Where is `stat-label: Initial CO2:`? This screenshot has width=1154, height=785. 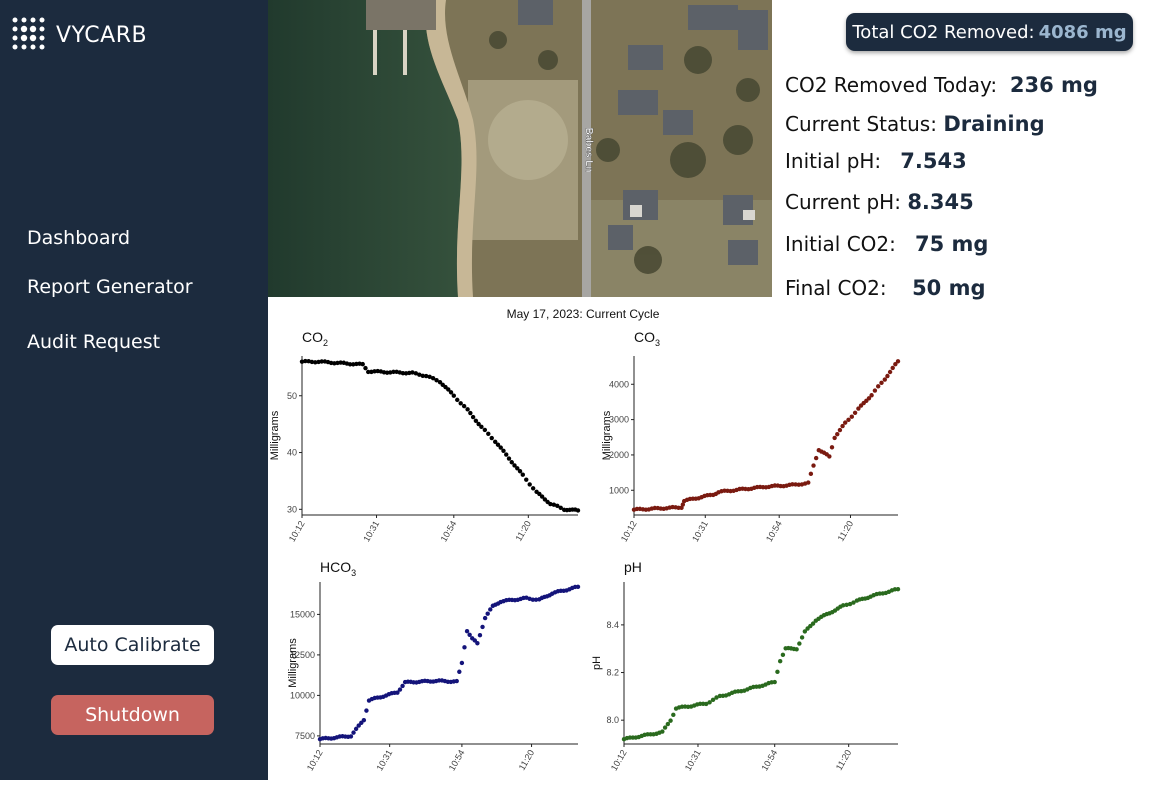 stat-label: Initial CO2: is located at coordinates (840, 244).